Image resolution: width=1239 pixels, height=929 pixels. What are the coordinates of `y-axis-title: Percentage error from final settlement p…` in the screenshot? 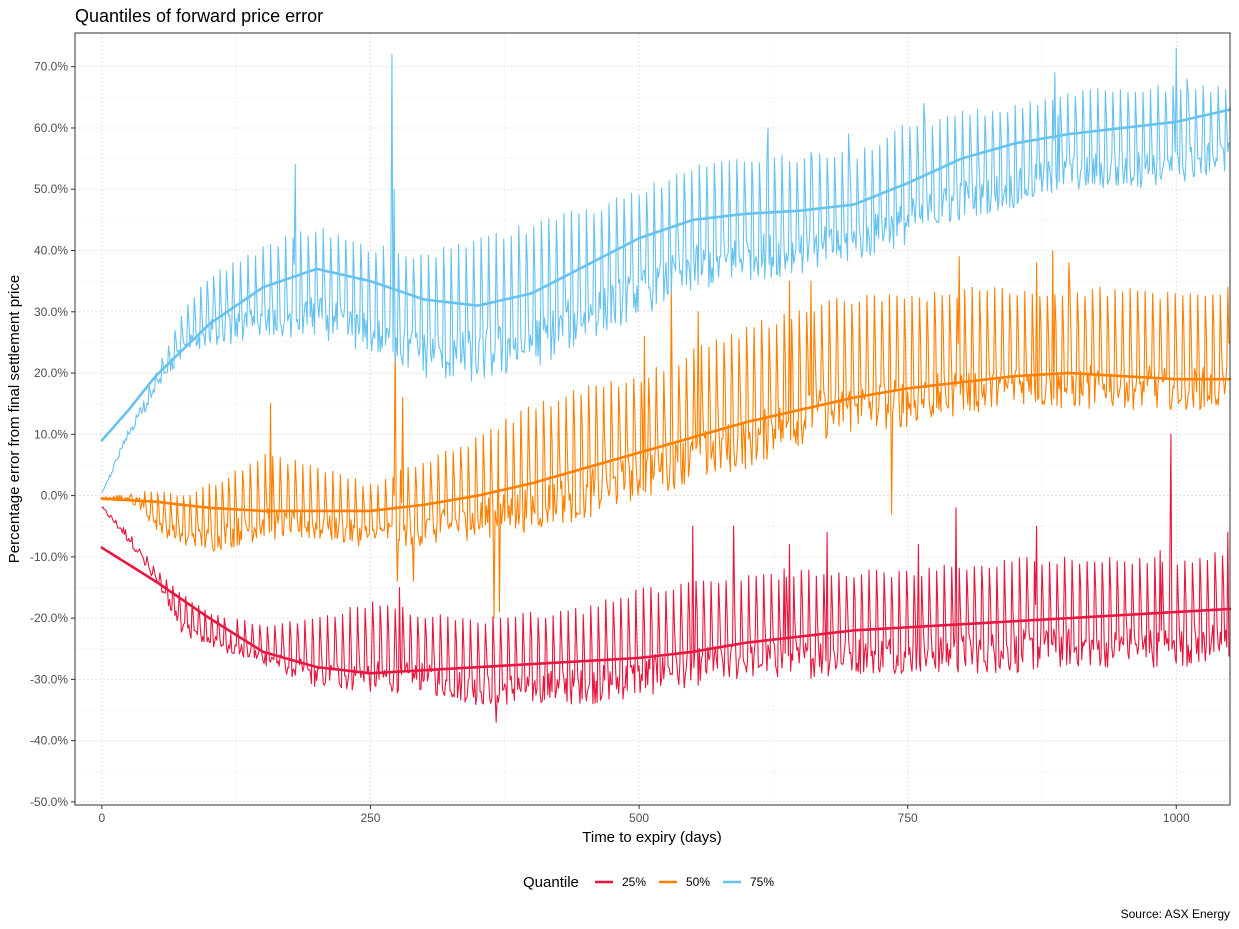 It's located at (14, 419).